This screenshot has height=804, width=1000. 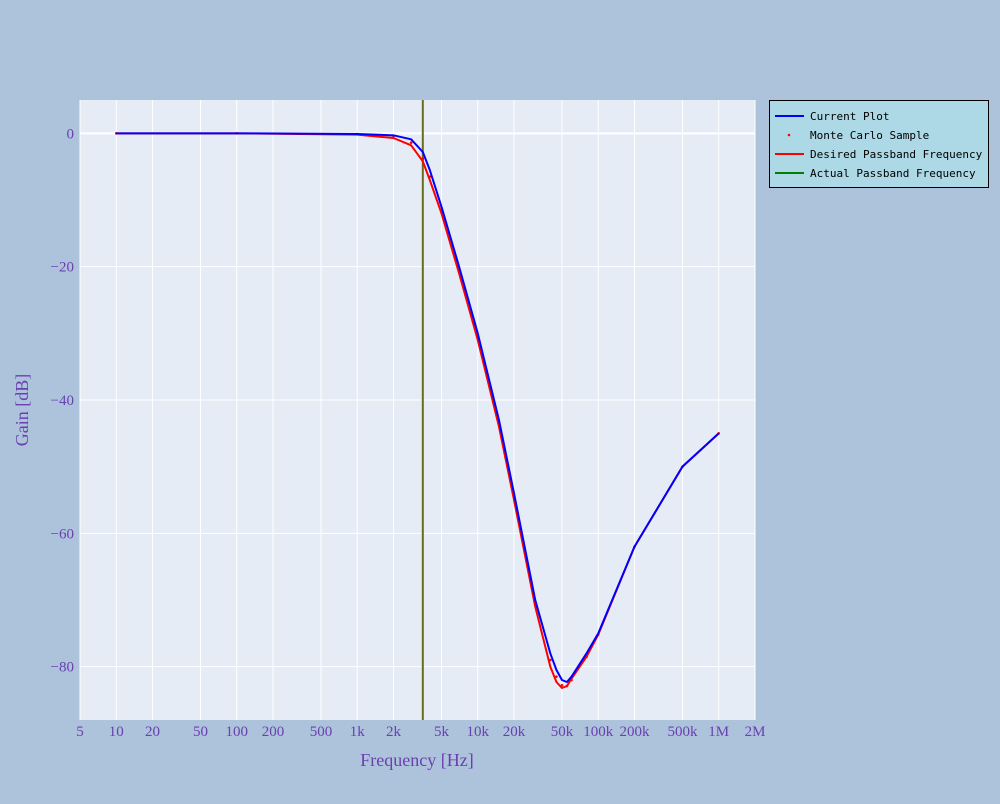 What do you see at coordinates (200, 732) in the screenshot?
I see `x-tick-label: 50` at bounding box center [200, 732].